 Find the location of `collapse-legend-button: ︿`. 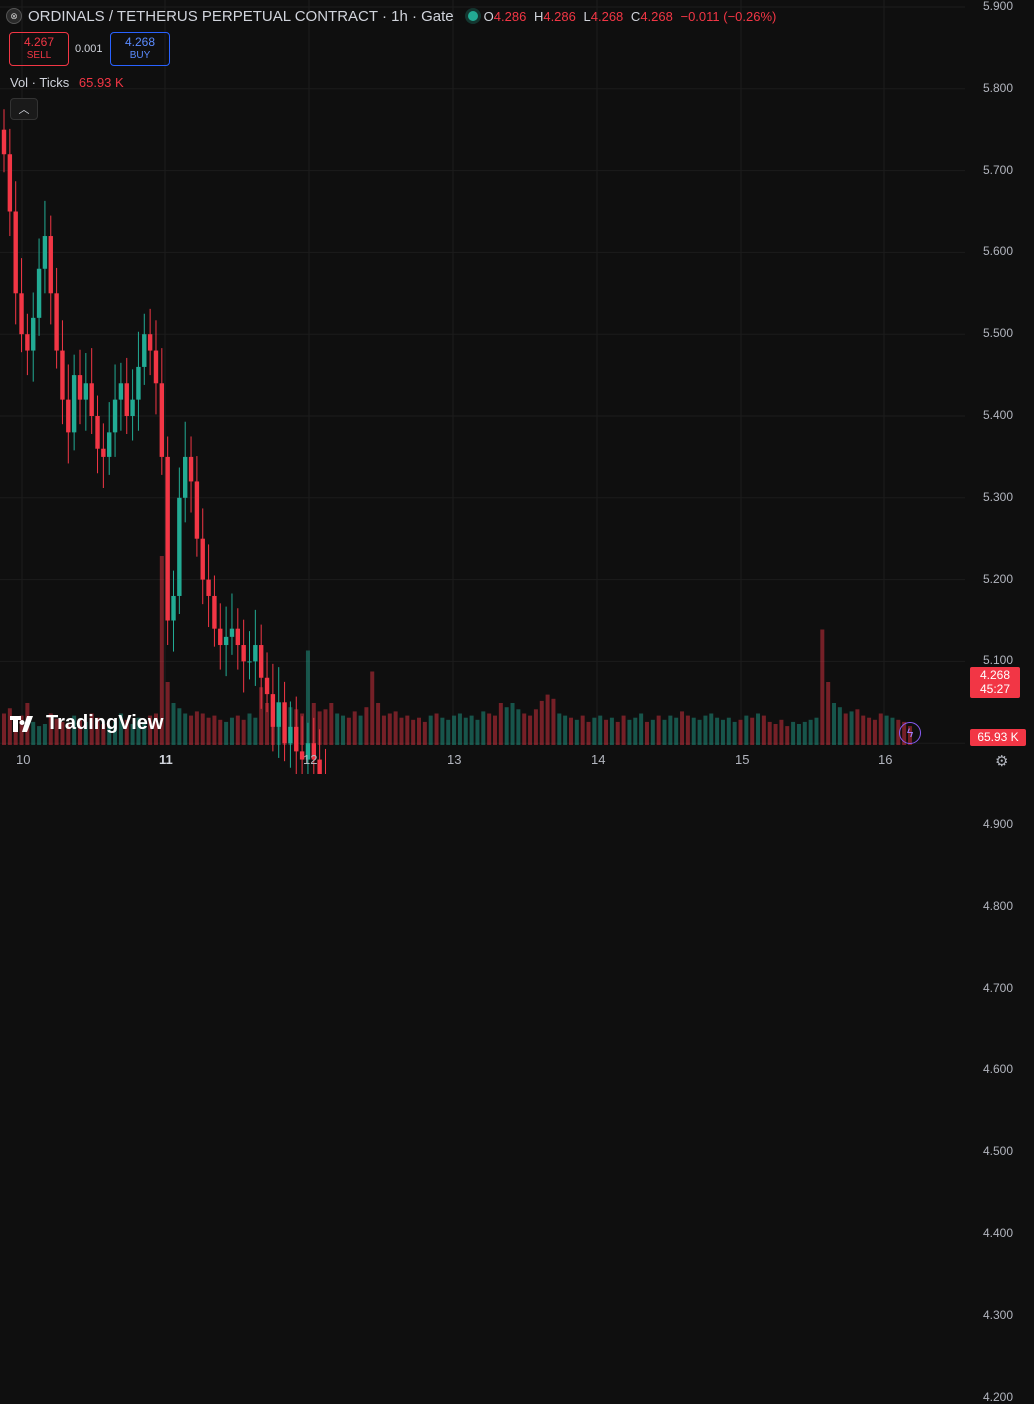

collapse-legend-button: ︿ is located at coordinates (24, 109).